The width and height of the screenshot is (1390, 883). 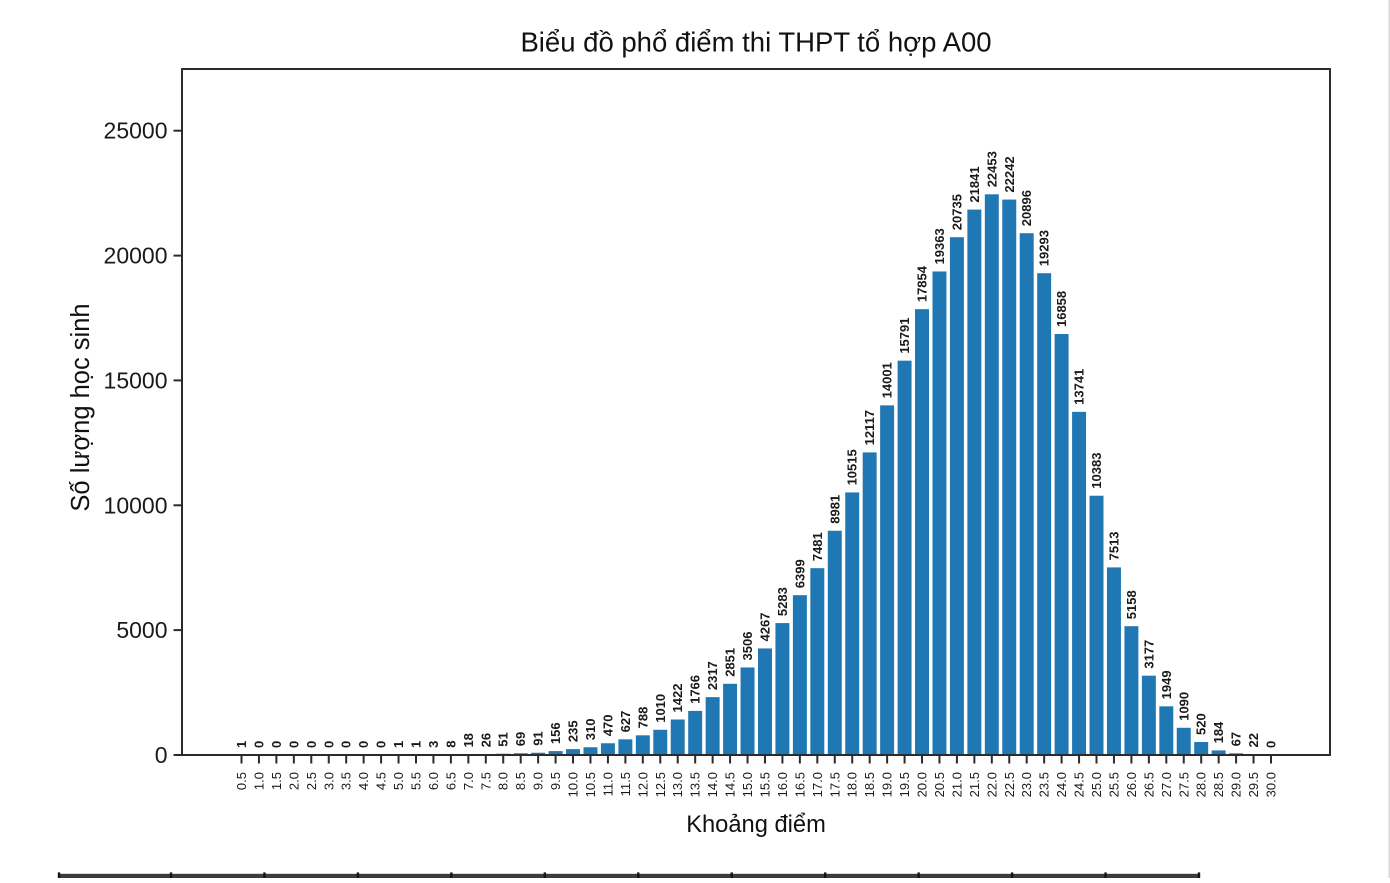 I want to click on svg-text: 2.0, so click(x=293, y=781).